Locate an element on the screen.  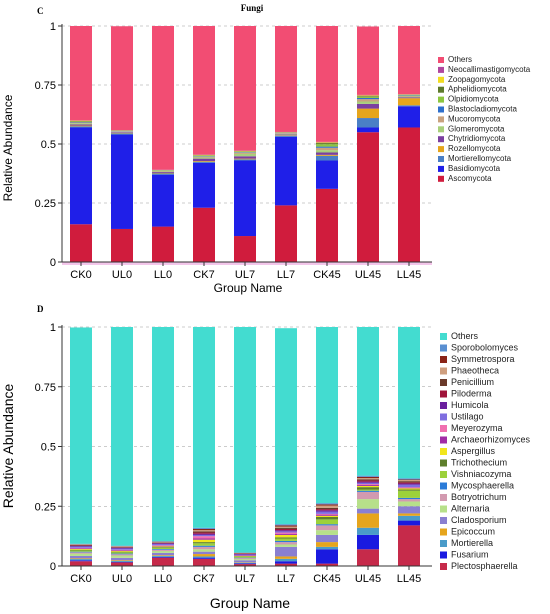
x-tick-label: UL7 is located at coordinates (245, 579).